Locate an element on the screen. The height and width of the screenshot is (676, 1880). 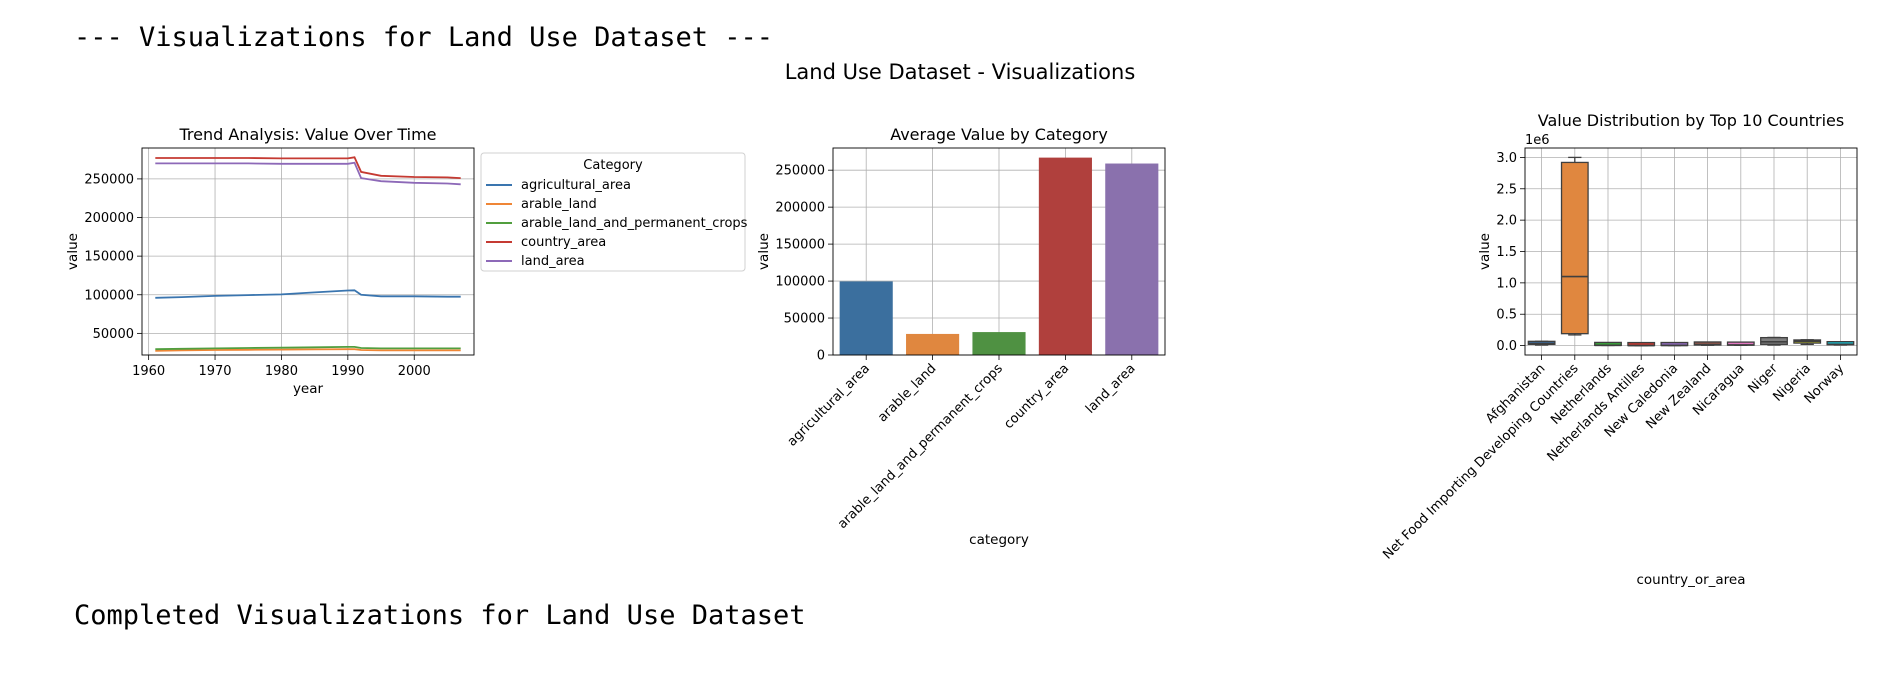
y-tick-label: 1.5 is located at coordinates (1506, 252).